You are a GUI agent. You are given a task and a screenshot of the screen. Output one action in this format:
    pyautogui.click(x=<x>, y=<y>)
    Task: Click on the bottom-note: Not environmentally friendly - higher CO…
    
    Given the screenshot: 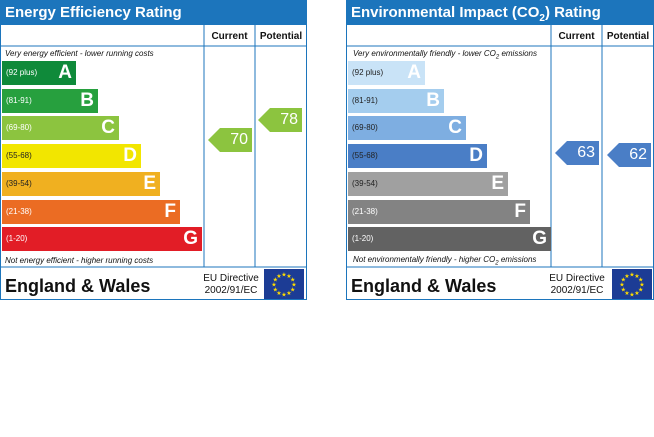 What is the action you would take?
    pyautogui.click(x=445, y=261)
    